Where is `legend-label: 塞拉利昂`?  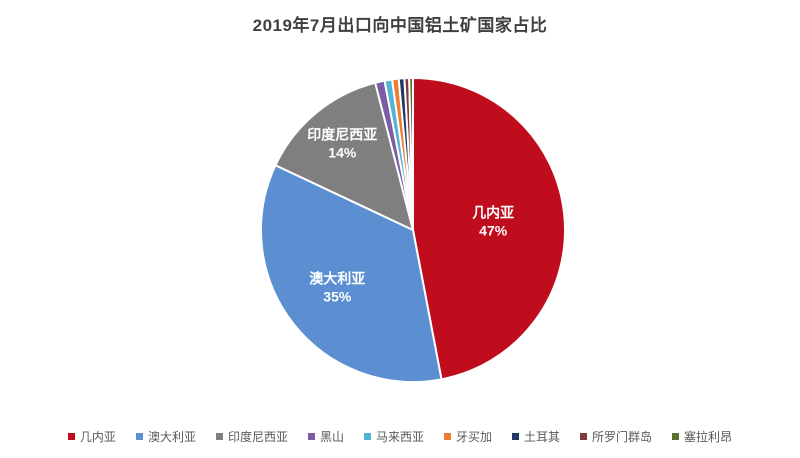 legend-label: 塞拉利昂 is located at coordinates (708, 437).